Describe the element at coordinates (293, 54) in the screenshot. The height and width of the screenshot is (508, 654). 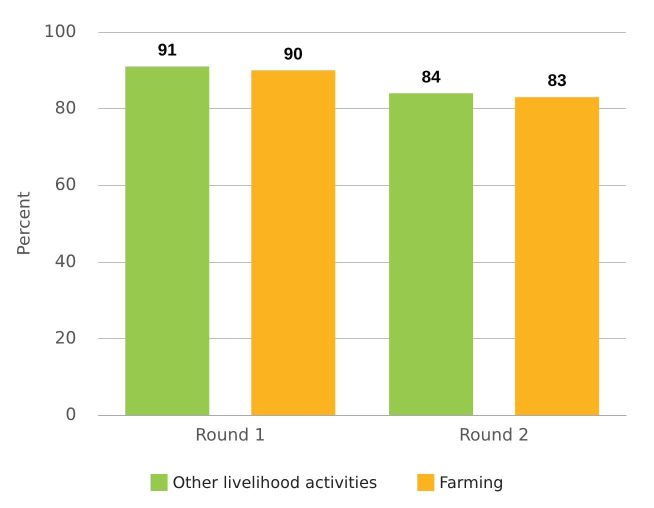
I see `data-label: 90` at that location.